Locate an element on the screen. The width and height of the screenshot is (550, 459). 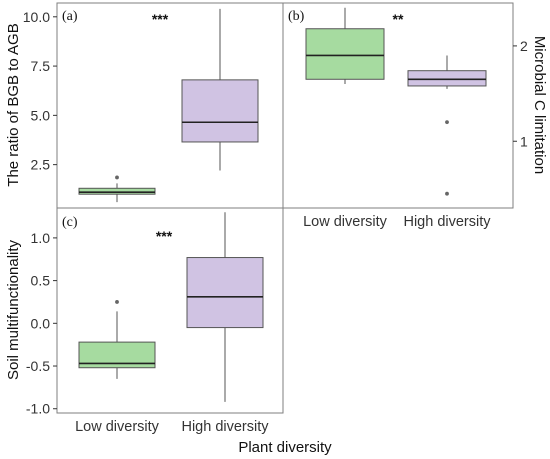
panel-c-tag: (c) is located at coordinates (70, 222).